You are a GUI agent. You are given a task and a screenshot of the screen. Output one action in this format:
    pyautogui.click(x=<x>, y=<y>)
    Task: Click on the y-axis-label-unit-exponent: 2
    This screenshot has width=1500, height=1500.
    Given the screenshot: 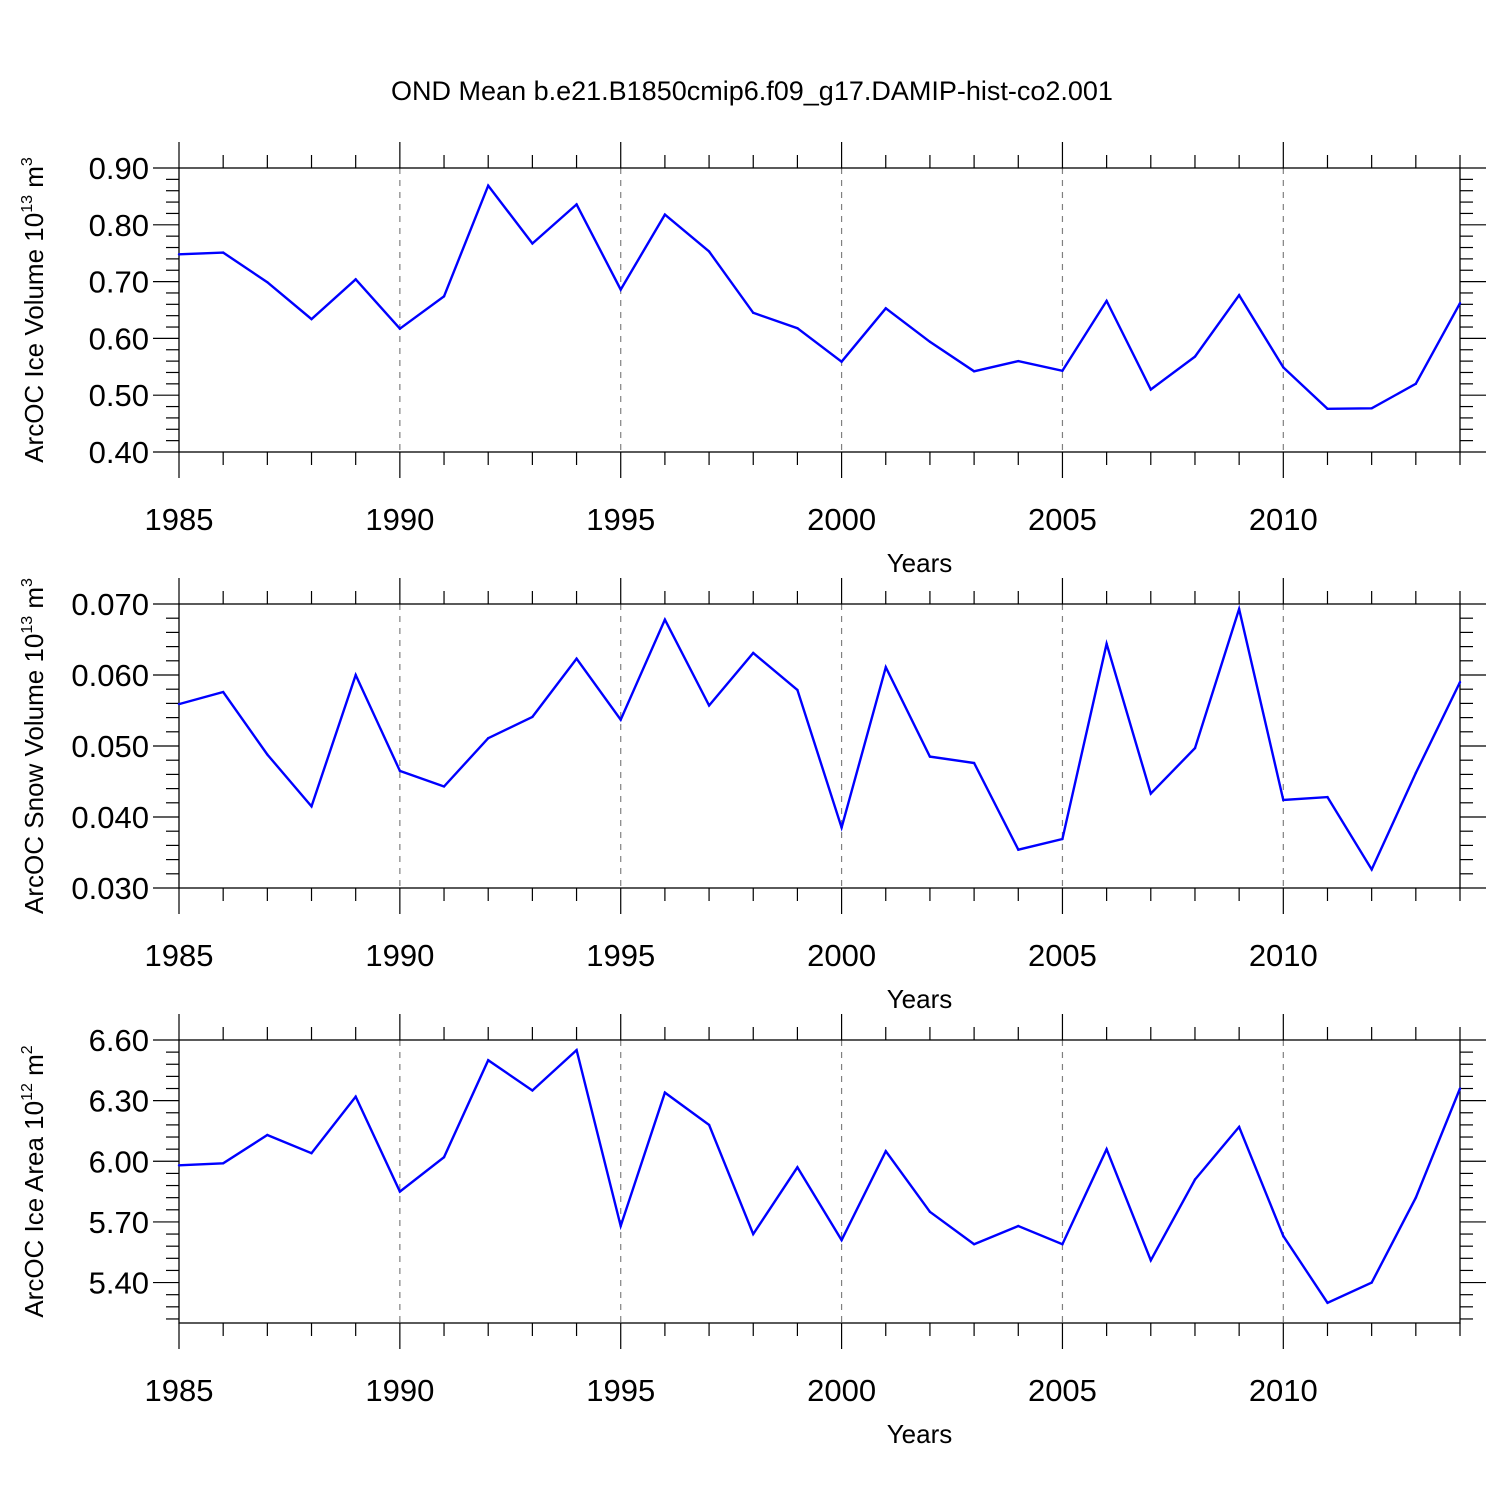 What is the action you would take?
    pyautogui.click(x=27, y=1049)
    